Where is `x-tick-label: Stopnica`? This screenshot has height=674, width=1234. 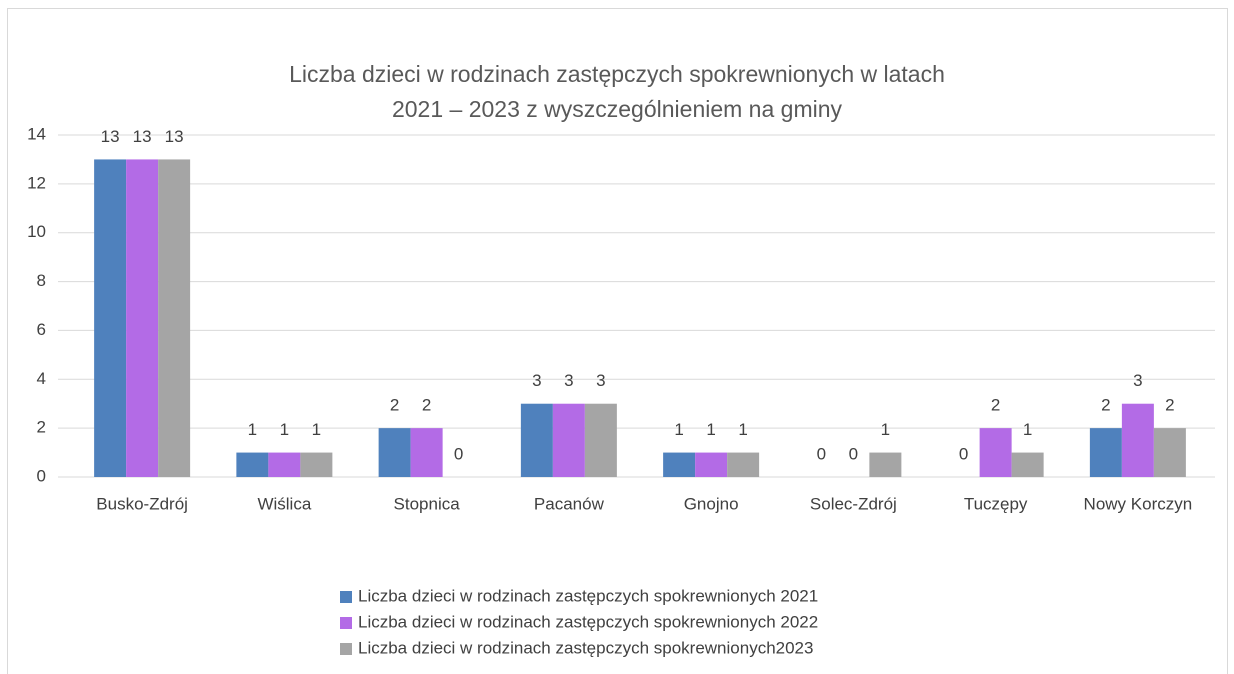
x-tick-label: Stopnica is located at coordinates (427, 503).